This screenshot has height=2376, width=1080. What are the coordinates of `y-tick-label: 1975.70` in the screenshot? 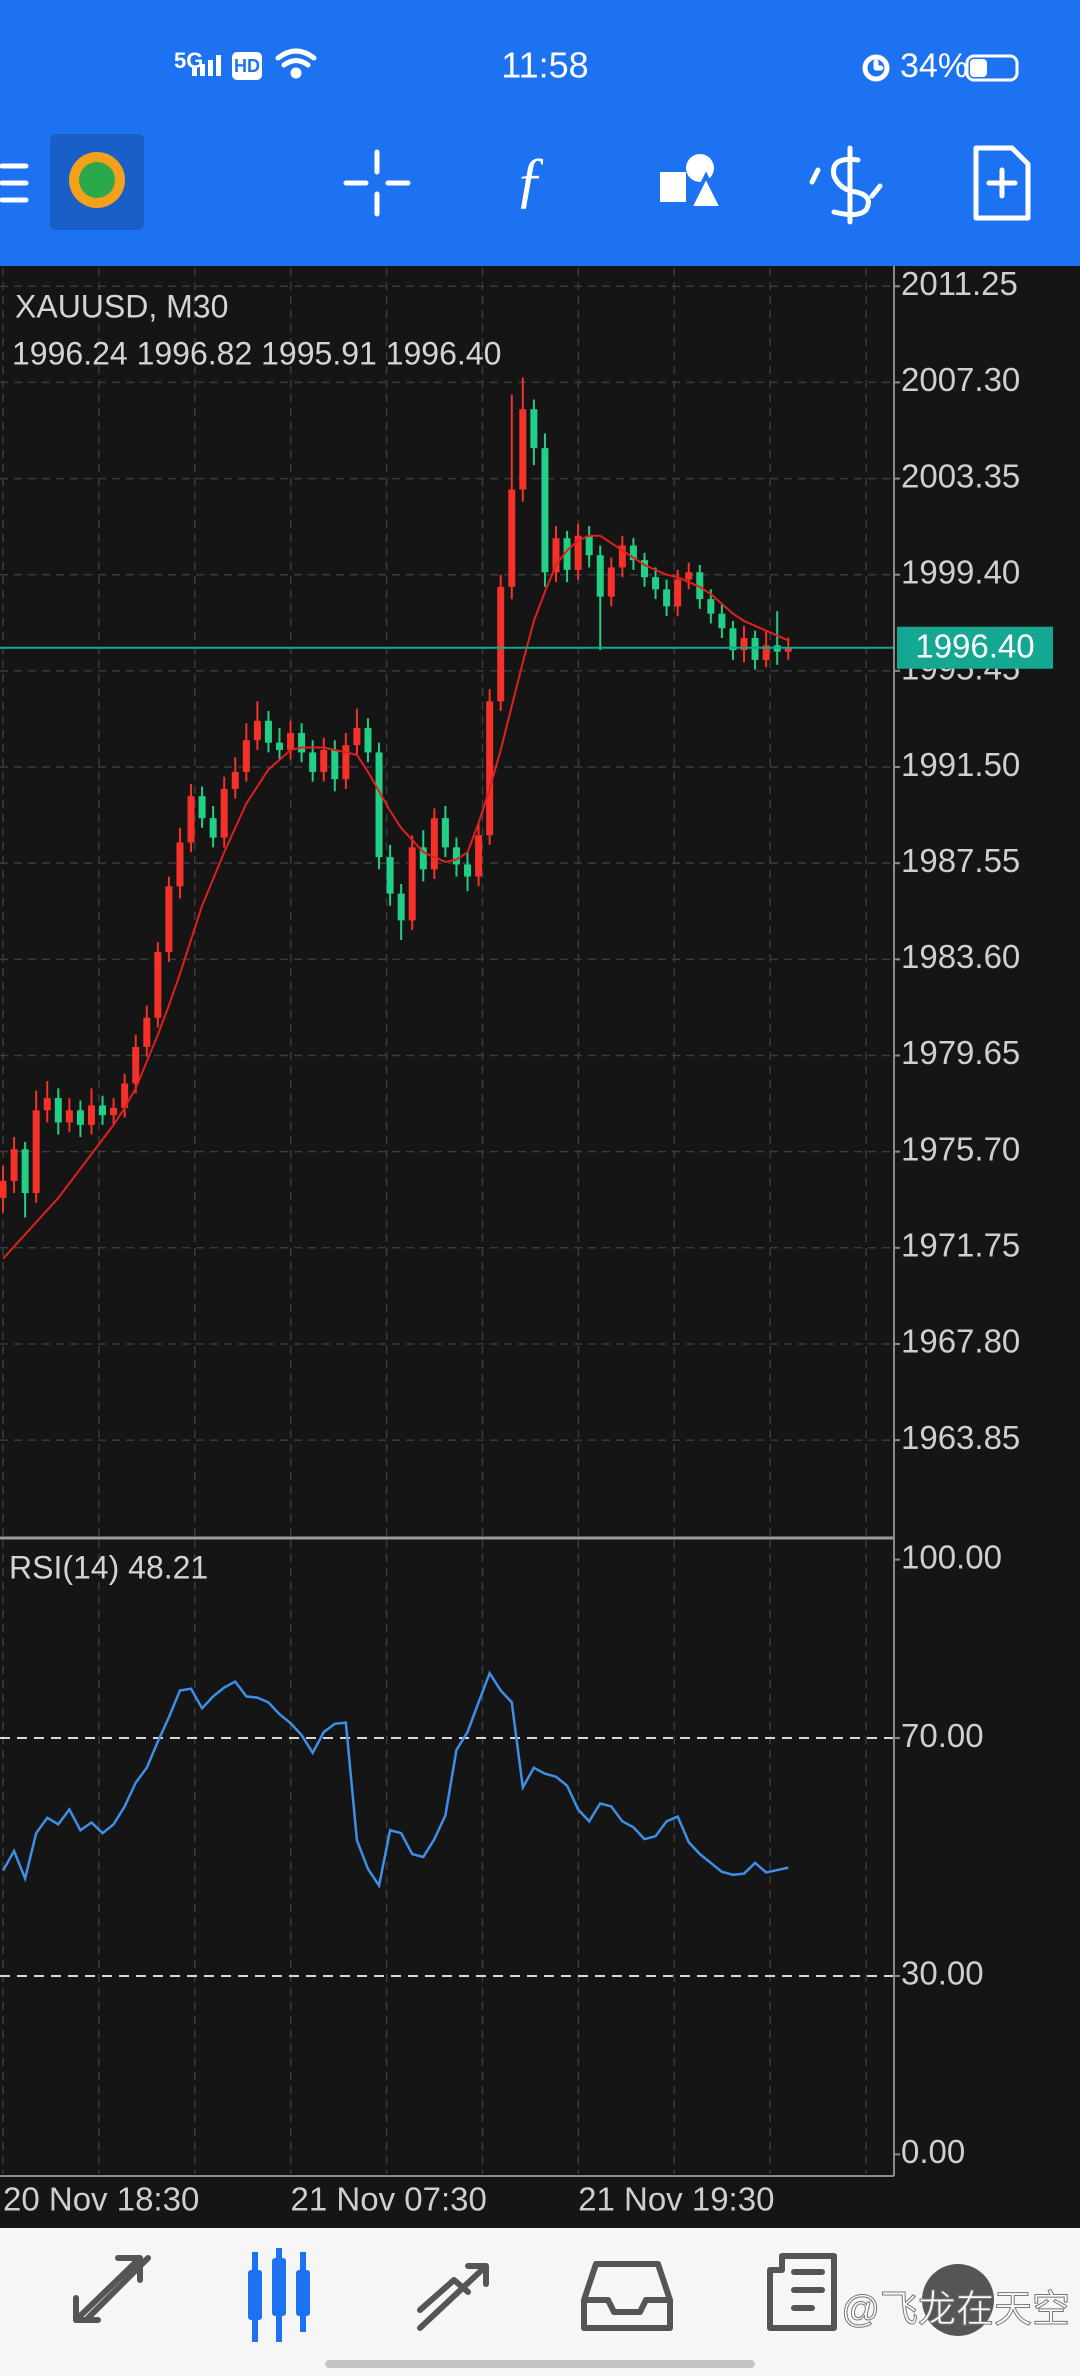 It's located at (960, 1148).